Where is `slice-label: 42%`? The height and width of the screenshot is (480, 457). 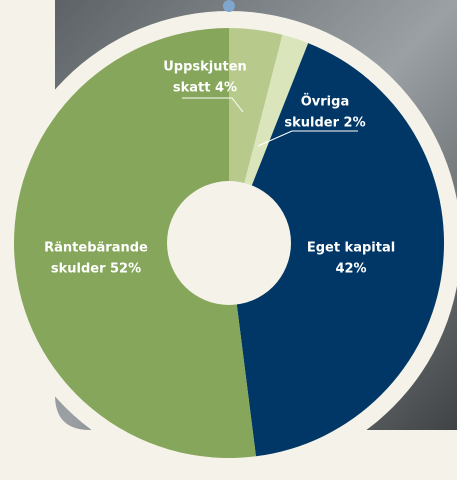
slice-label: 42% is located at coordinates (350, 269).